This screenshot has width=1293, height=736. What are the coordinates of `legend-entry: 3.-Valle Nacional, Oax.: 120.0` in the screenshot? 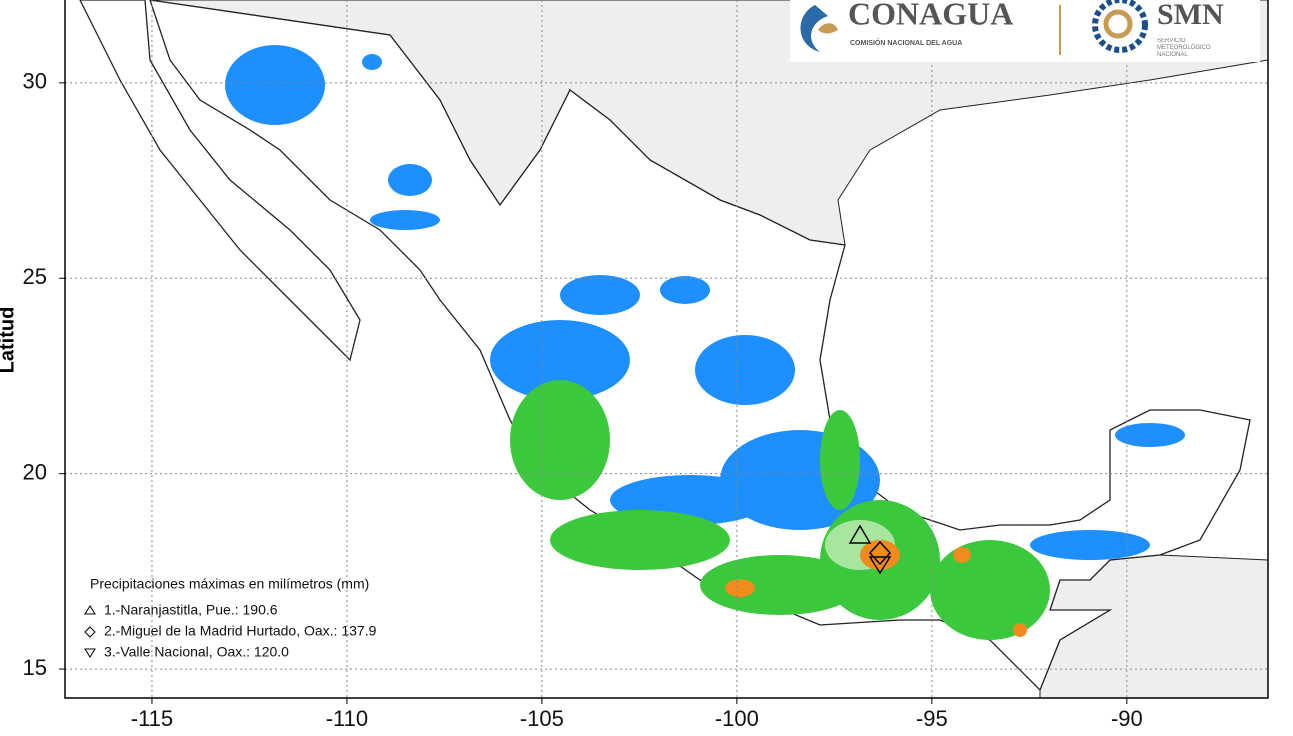 It's located at (196, 652).